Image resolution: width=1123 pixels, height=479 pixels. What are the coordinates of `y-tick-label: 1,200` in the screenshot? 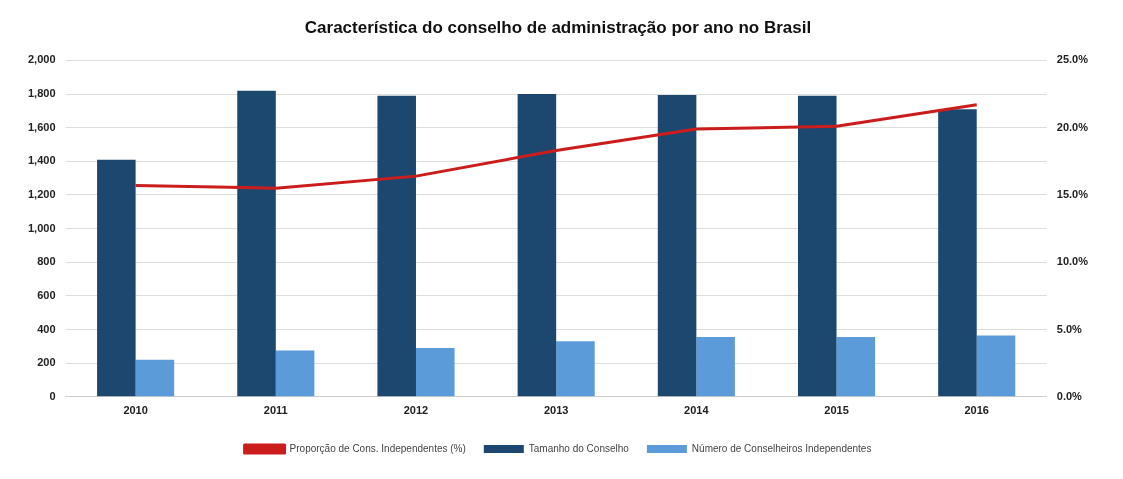 It's located at (42, 193).